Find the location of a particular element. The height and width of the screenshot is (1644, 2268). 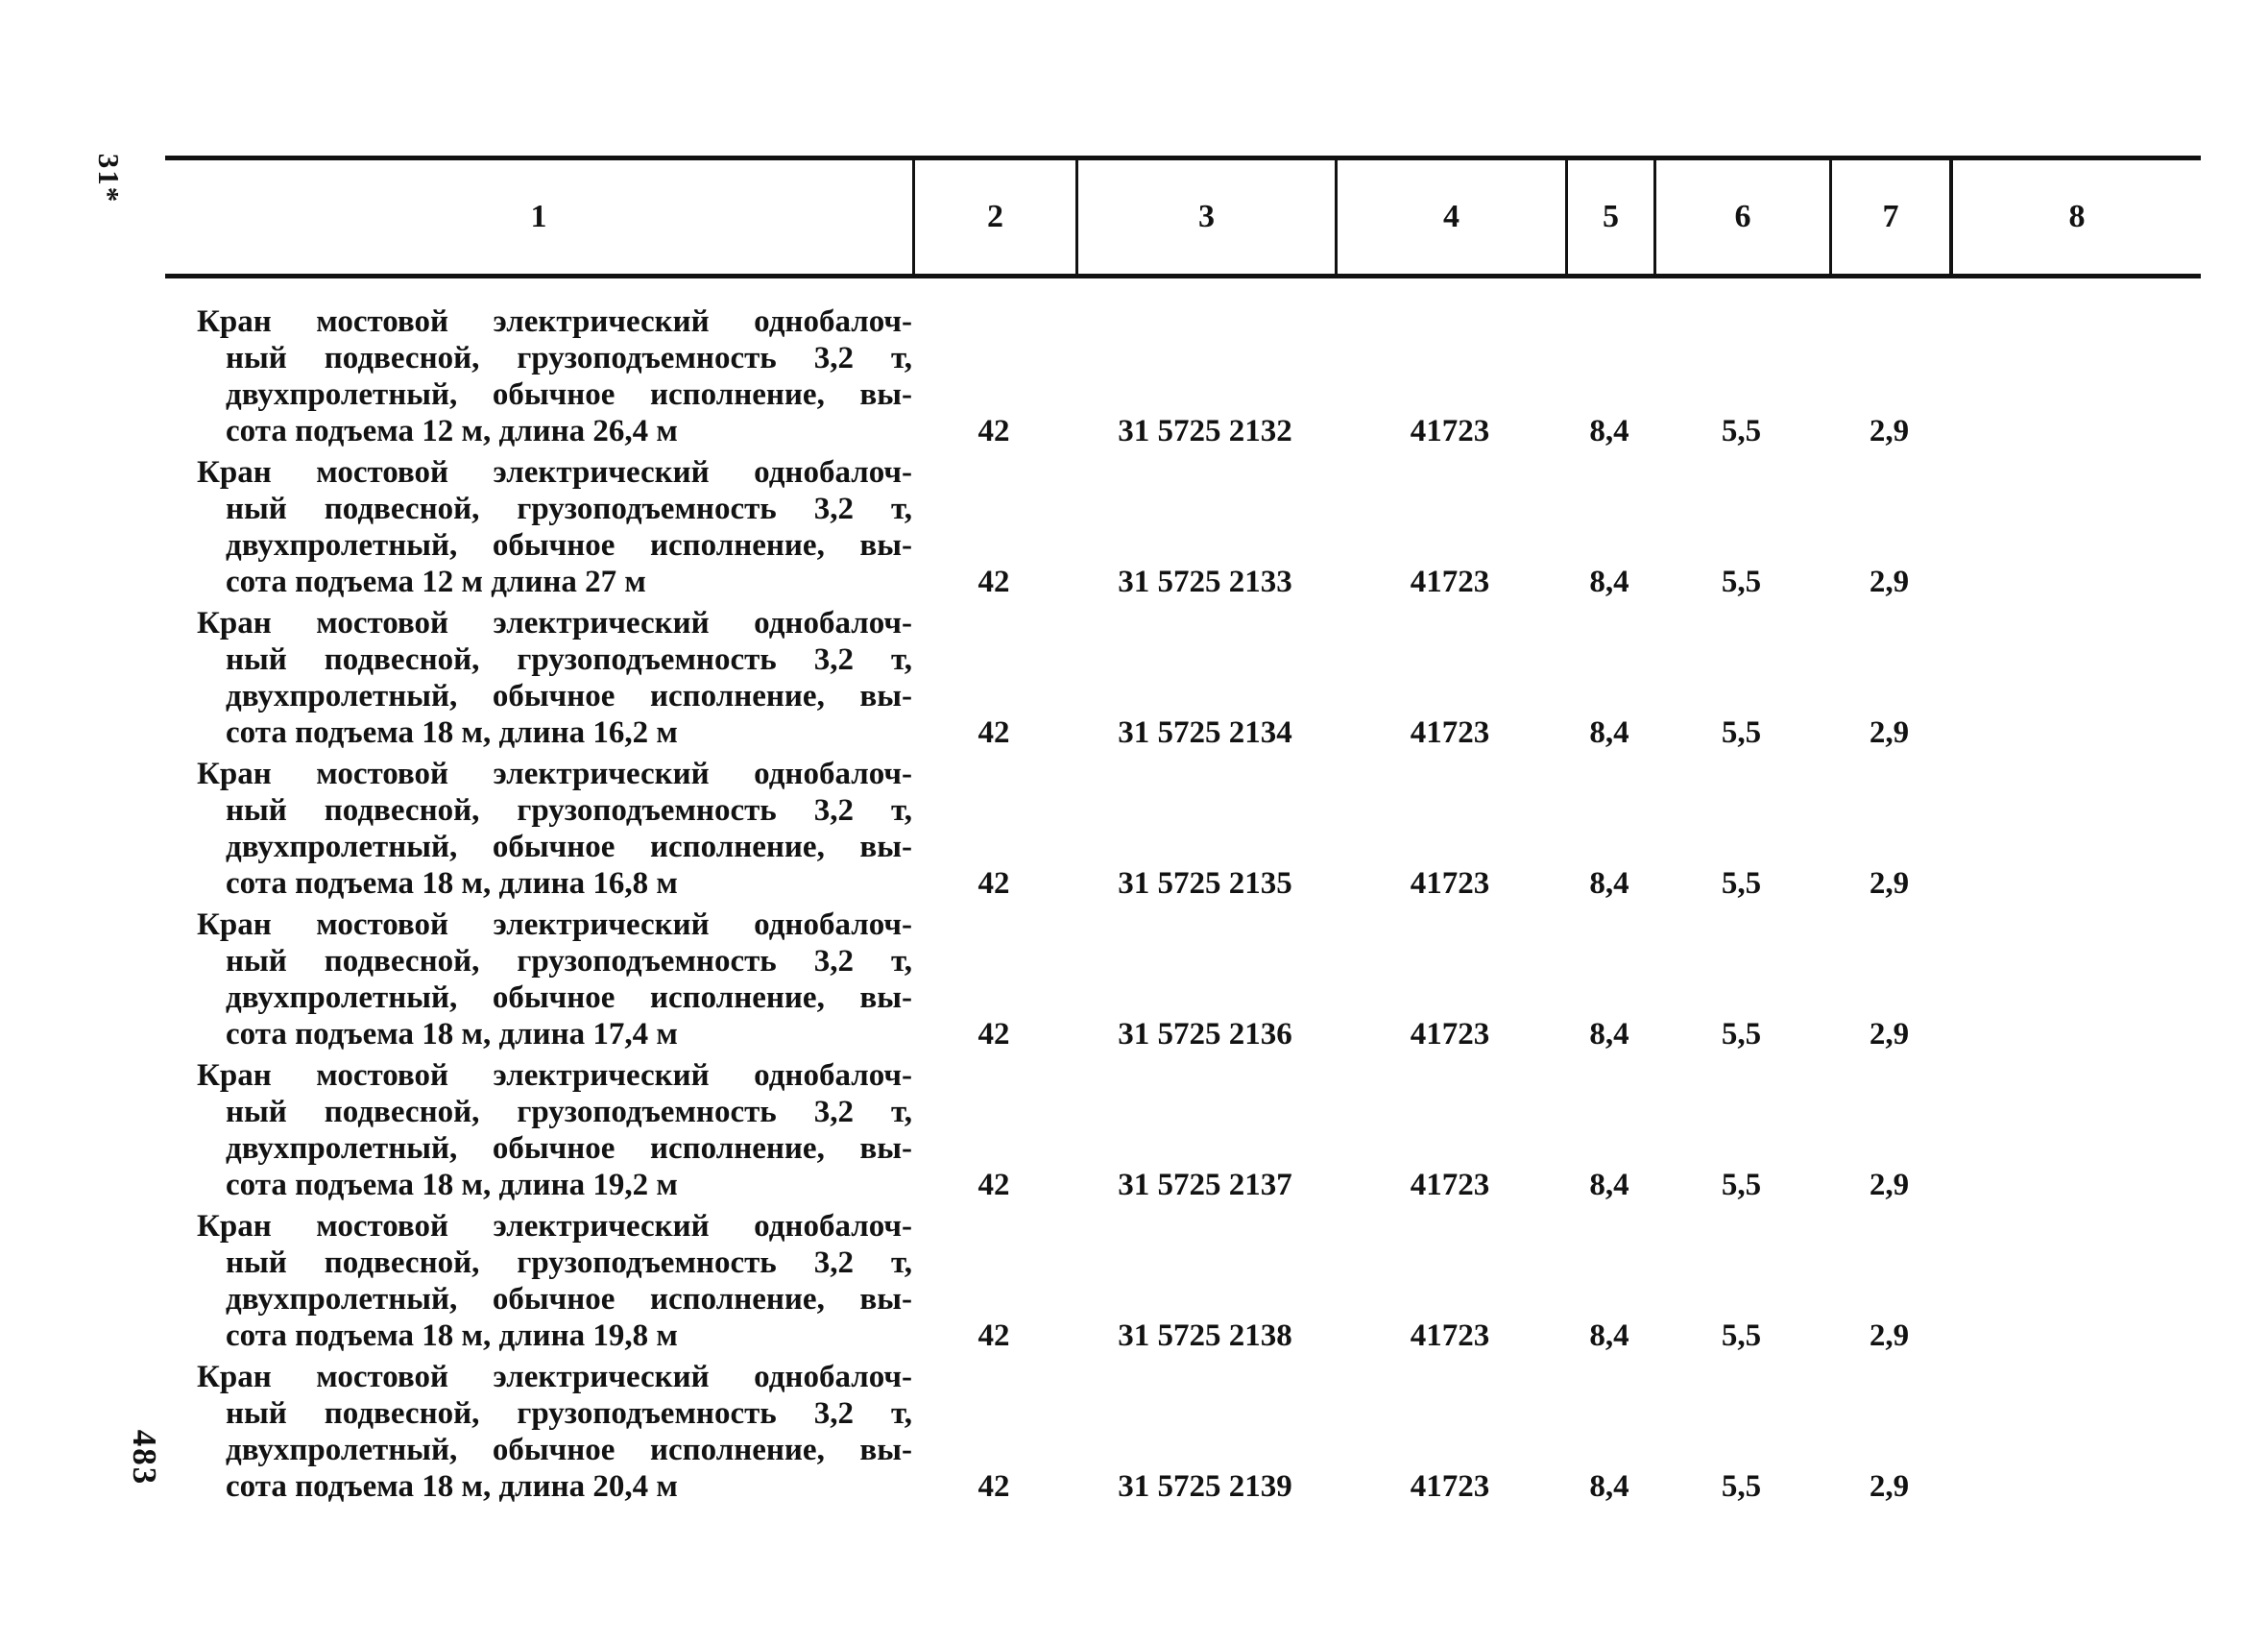

column-header-3: 3 is located at coordinates (1205, 217).